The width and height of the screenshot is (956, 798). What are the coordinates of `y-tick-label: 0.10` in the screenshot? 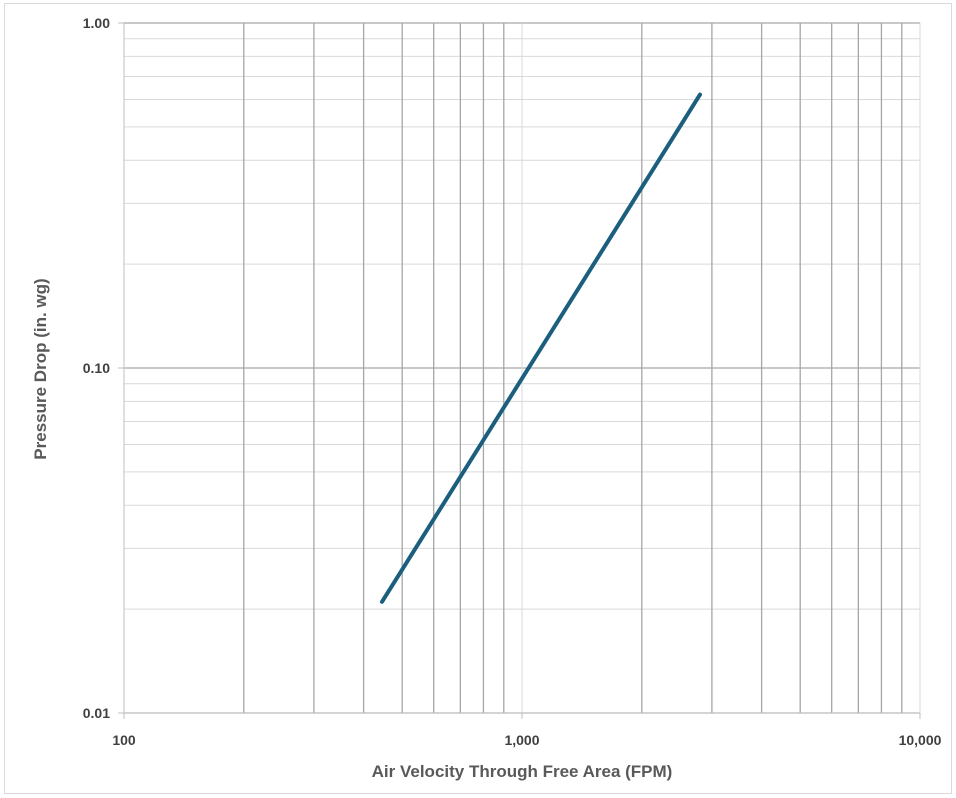 It's located at (96, 368).